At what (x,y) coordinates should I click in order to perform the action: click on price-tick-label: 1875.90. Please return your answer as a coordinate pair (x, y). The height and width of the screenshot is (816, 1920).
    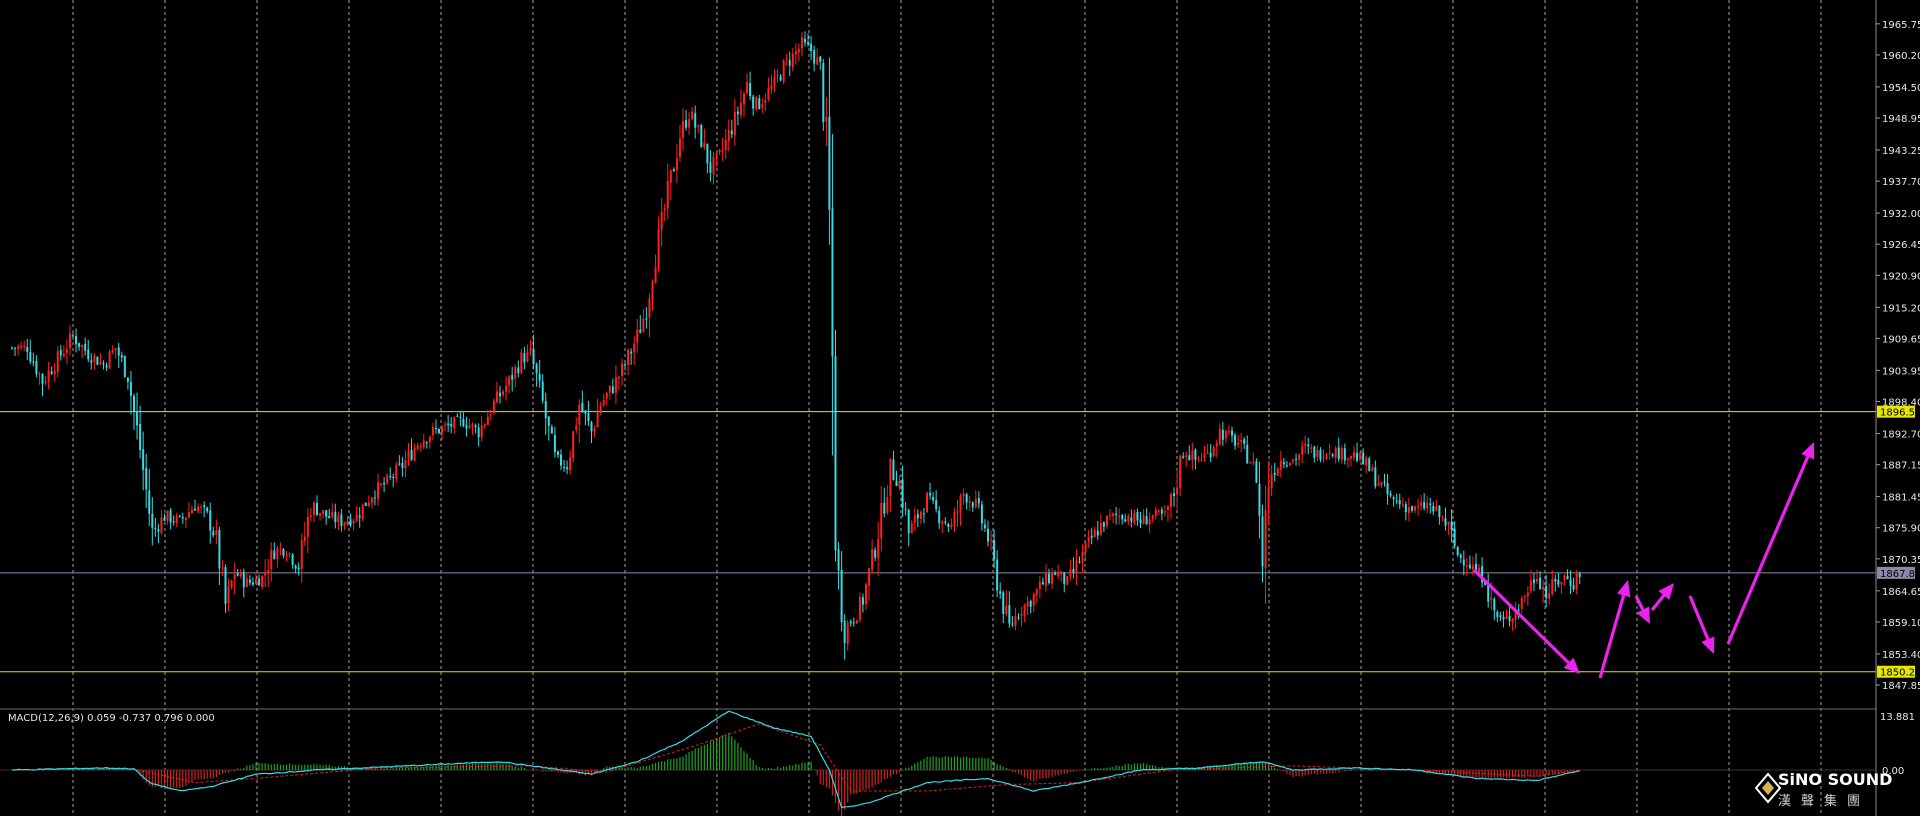
    Looking at the image, I should click on (1901, 529).